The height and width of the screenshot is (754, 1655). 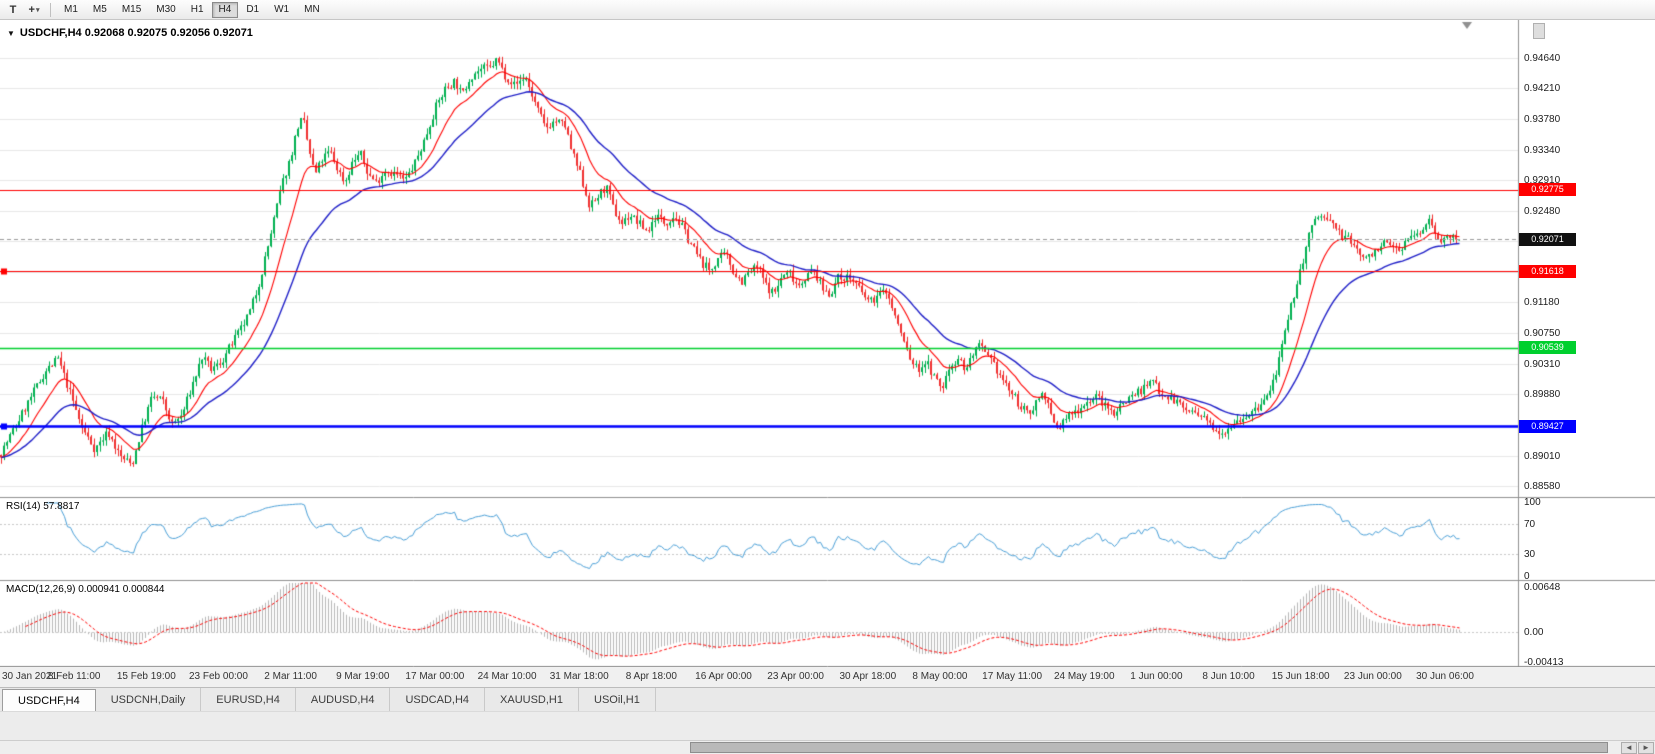 What do you see at coordinates (1542, 486) in the screenshot?
I see `price-axis-label: 0.88580` at bounding box center [1542, 486].